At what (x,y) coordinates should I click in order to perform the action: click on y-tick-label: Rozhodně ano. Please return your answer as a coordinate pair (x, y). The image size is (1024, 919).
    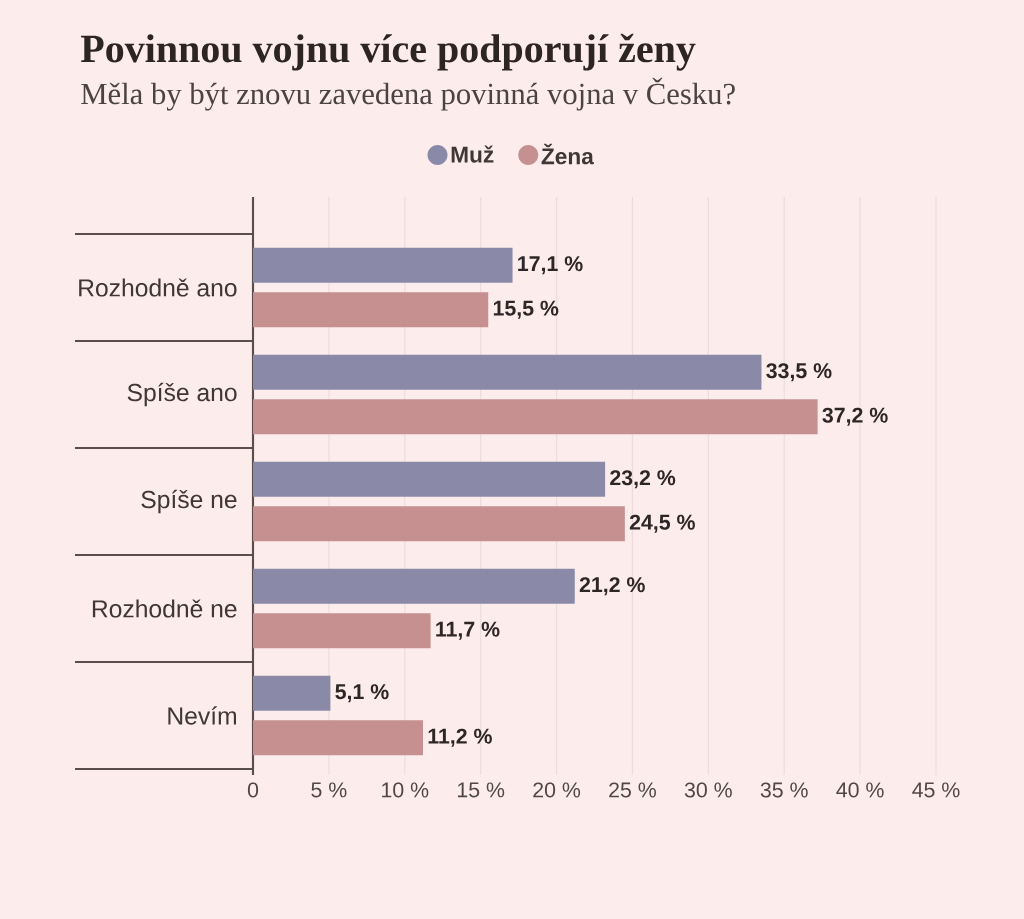
    Looking at the image, I should click on (158, 287).